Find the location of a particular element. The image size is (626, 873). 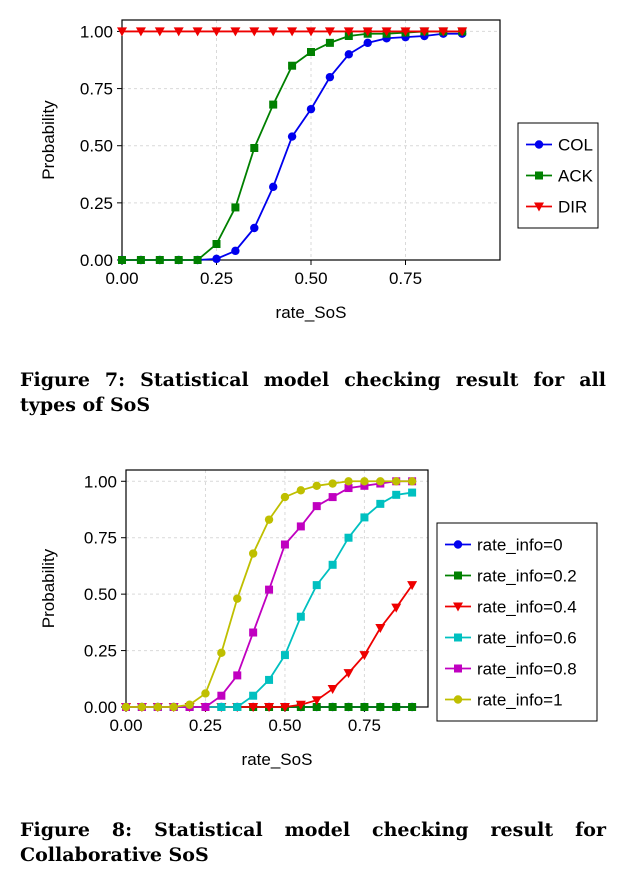

y-tick-label: 0.50 is located at coordinates (96, 146).